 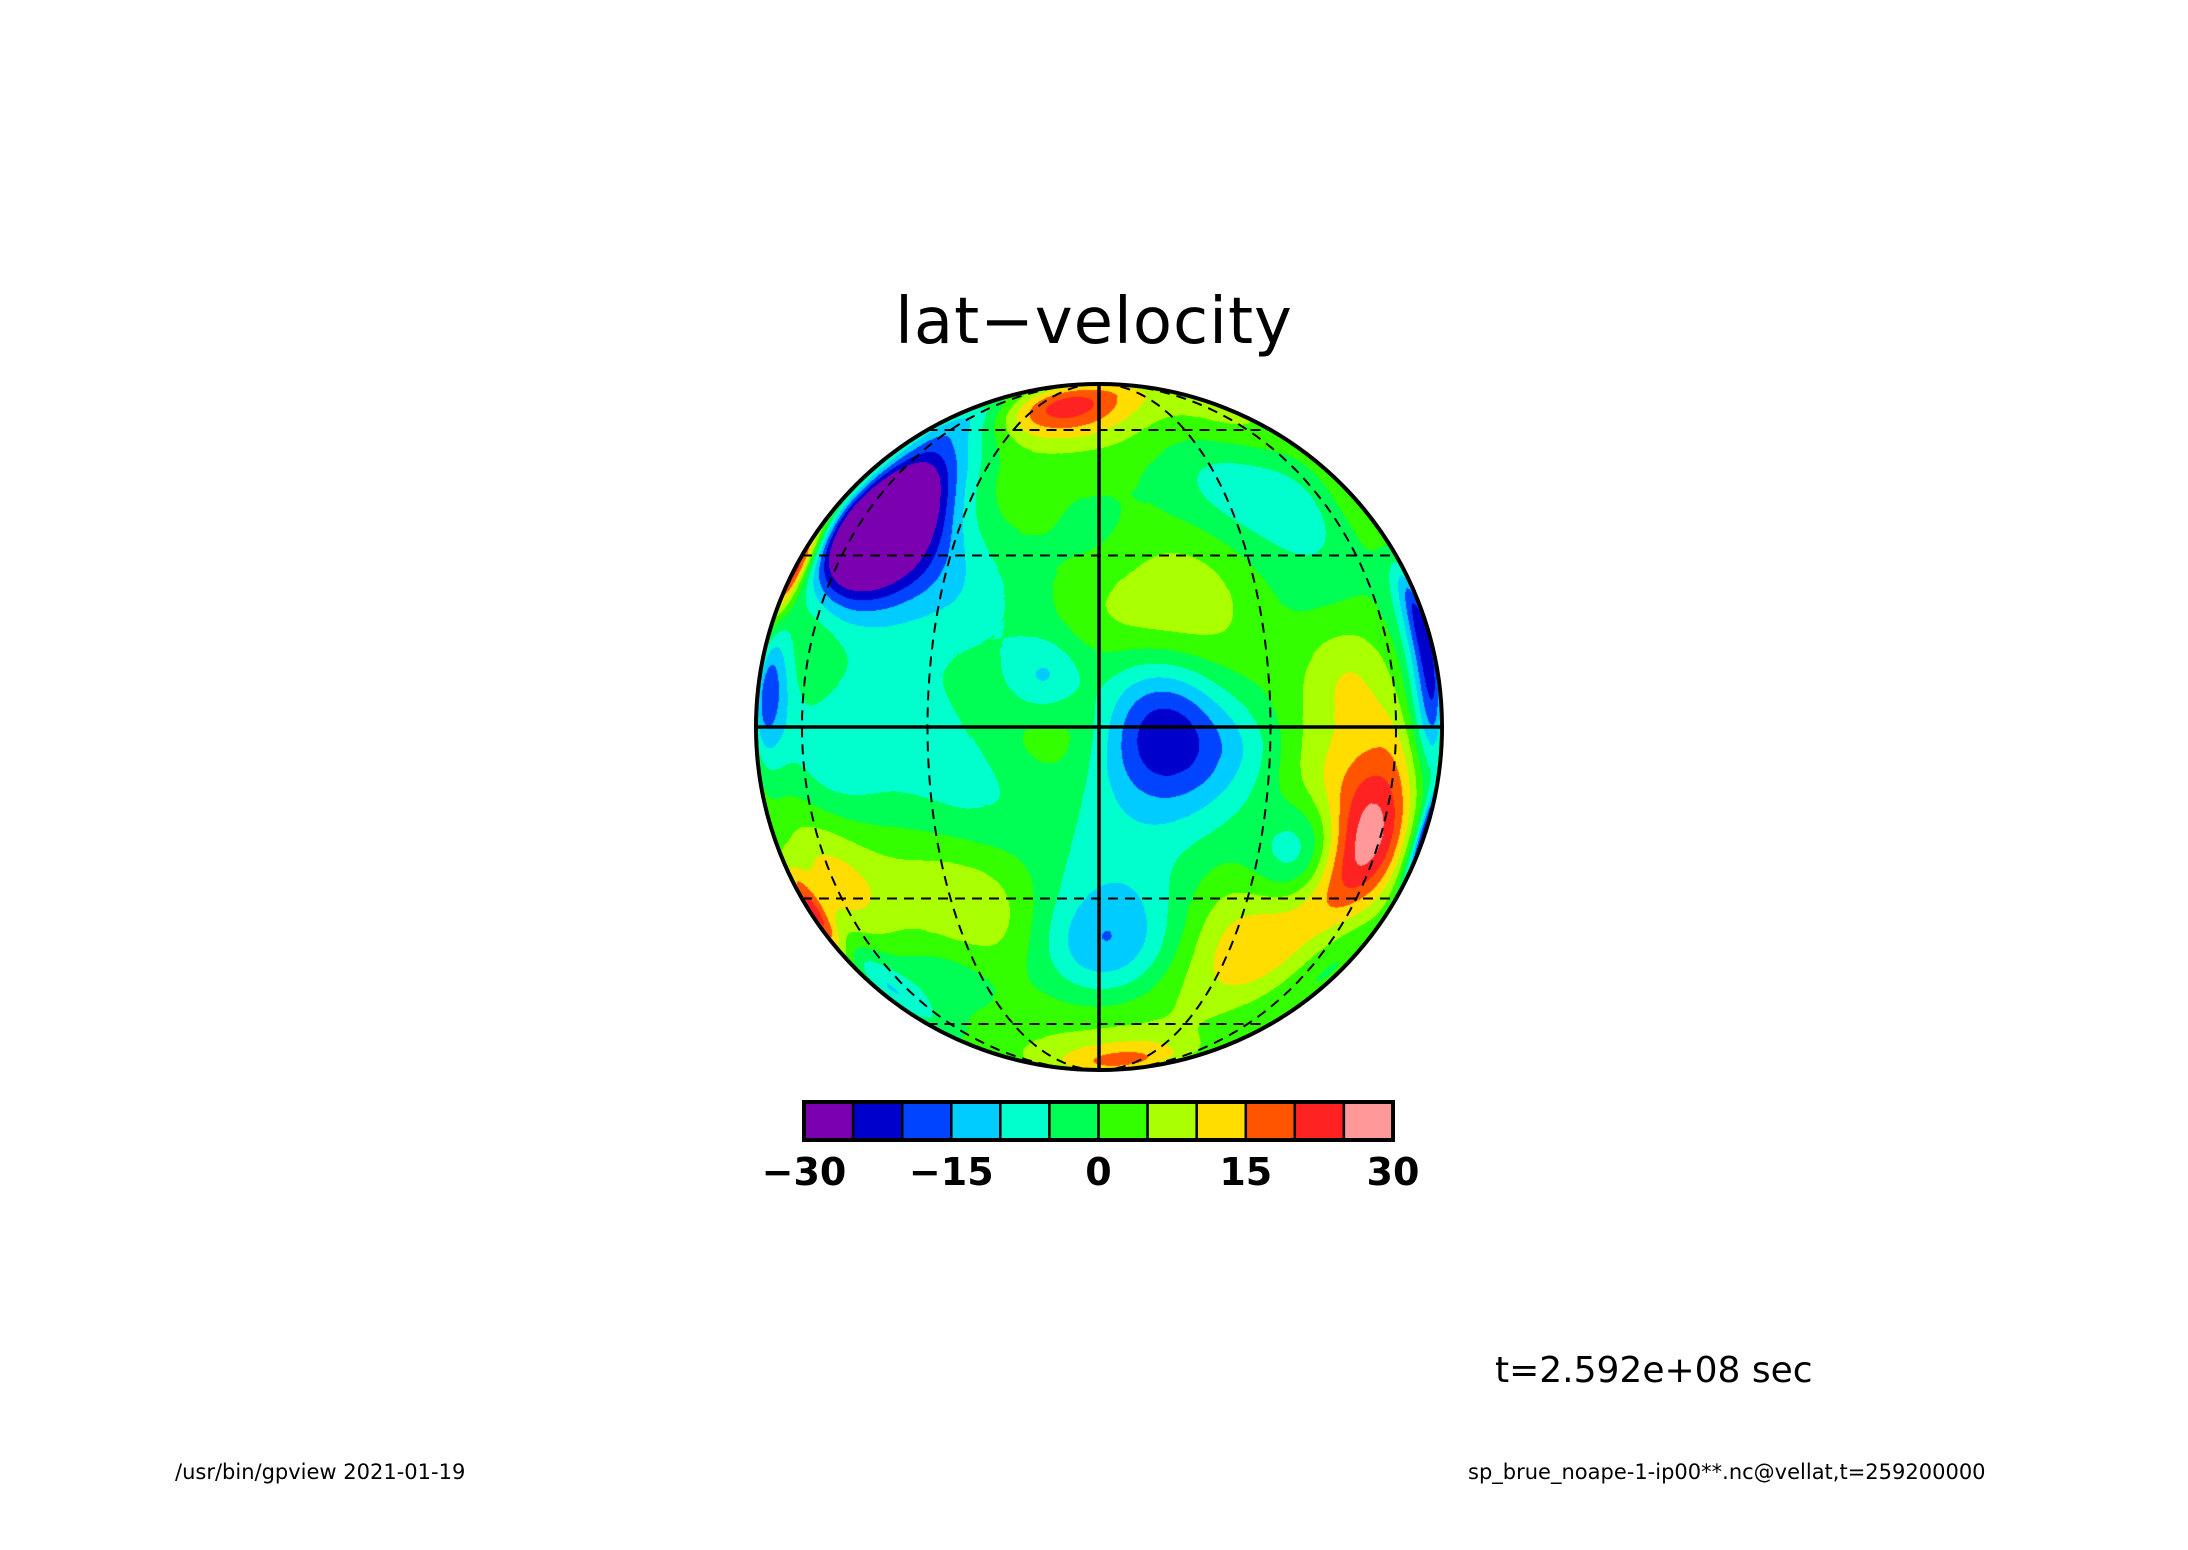 What do you see at coordinates (804, 1172) in the screenshot?
I see `colorbar-tick-label: −30` at bounding box center [804, 1172].